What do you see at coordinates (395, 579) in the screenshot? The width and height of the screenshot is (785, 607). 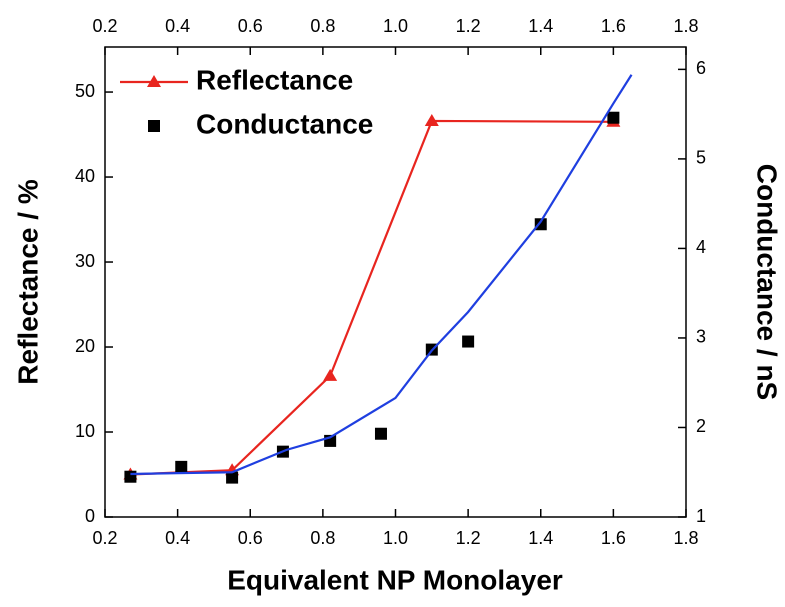 I see `x-axis-title: Equivalent NP Monolayer` at bounding box center [395, 579].